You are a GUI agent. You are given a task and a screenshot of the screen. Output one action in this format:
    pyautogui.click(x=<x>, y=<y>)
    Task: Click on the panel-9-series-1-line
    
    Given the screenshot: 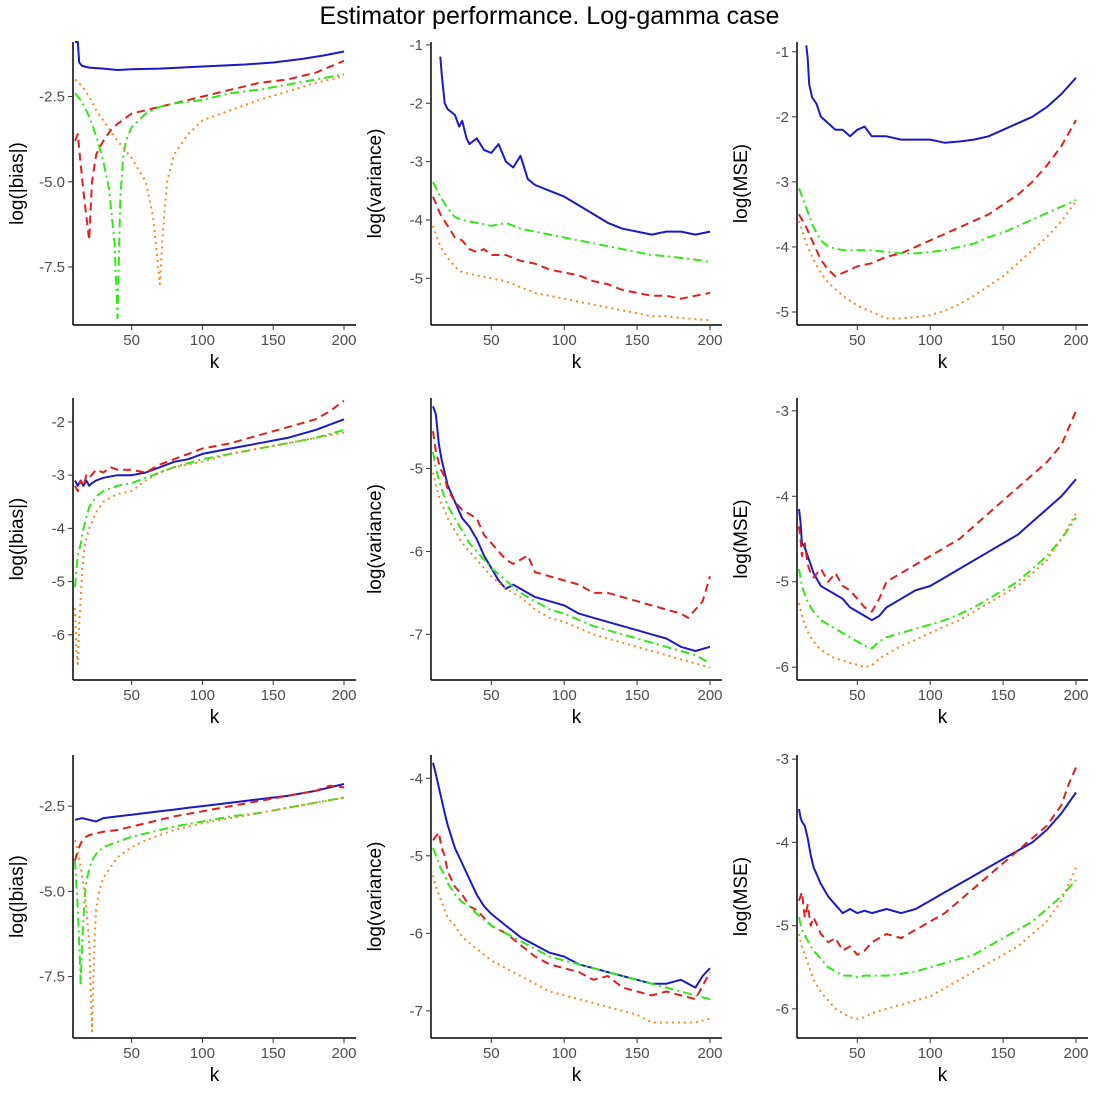 What is the action you would take?
    pyautogui.click(x=937, y=853)
    